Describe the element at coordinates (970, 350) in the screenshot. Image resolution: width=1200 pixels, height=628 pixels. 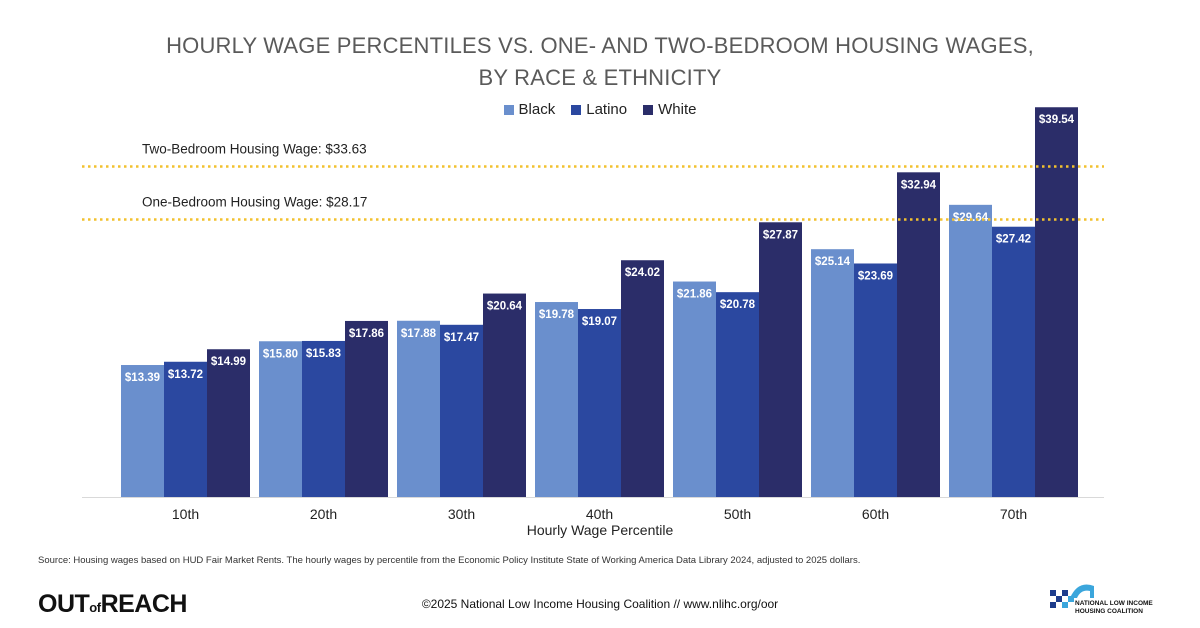
I see `bar-black-70th` at that location.